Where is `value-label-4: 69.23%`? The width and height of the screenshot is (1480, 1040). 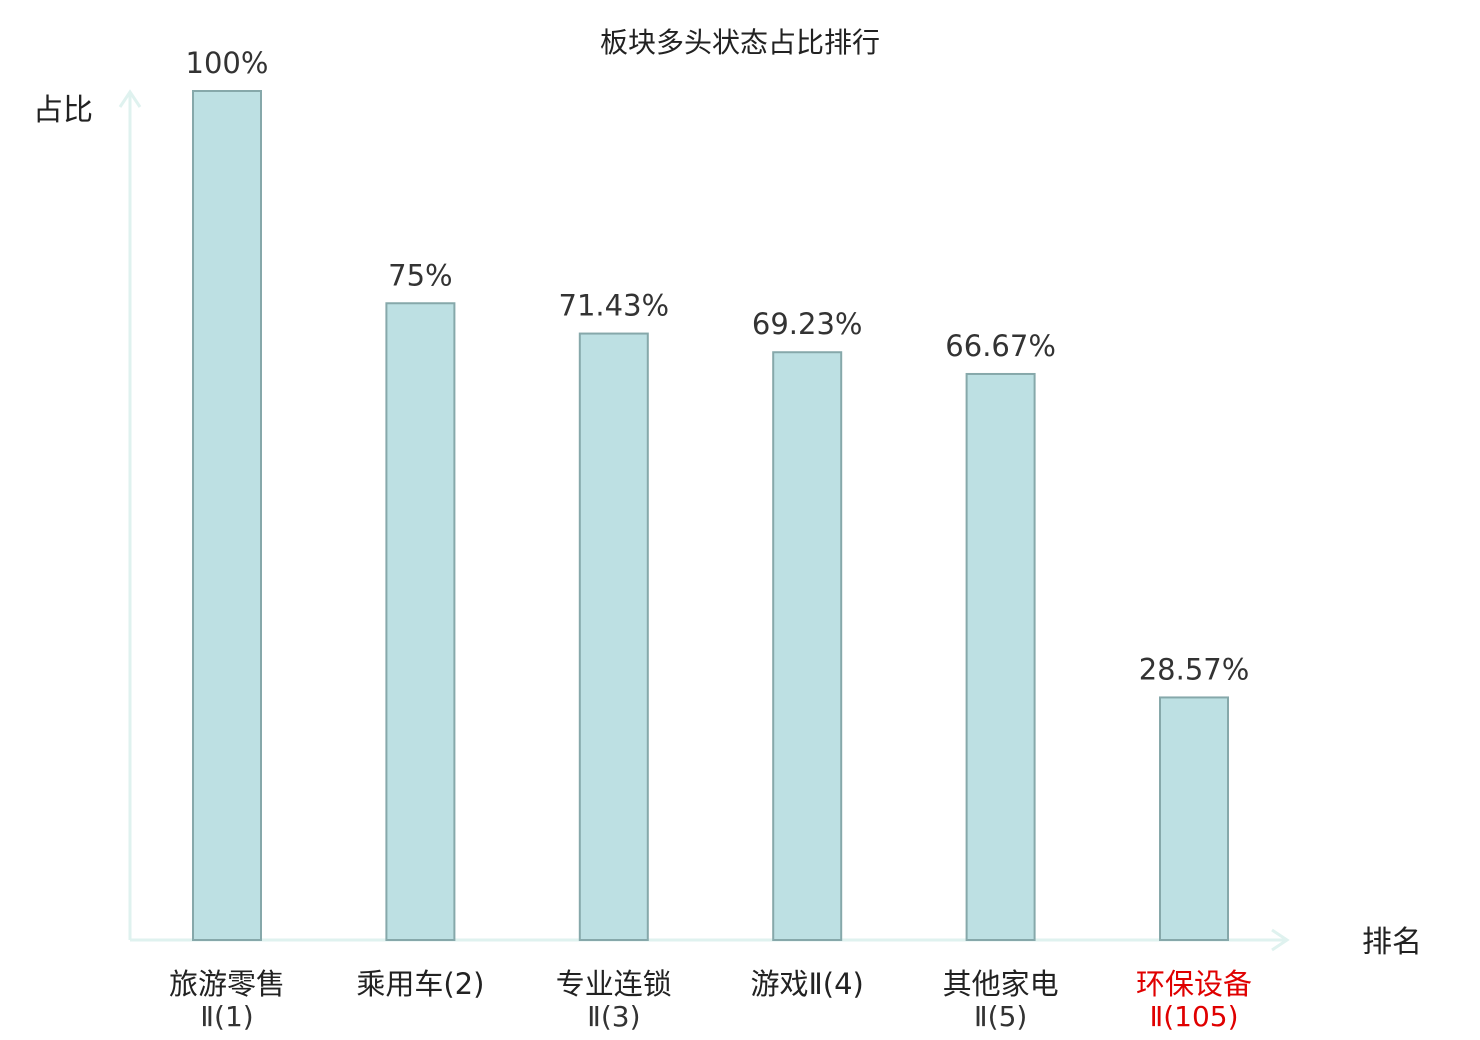
value-label-4: 69.23% is located at coordinates (807, 324).